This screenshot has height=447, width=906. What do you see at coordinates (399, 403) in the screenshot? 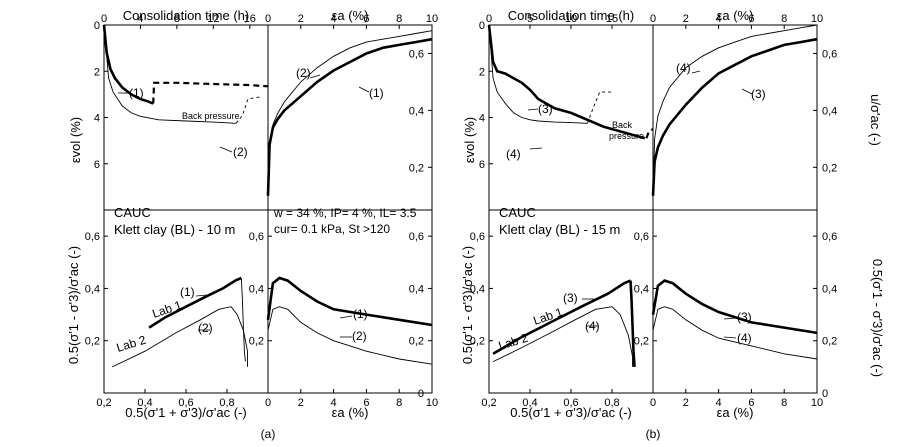
I see `xtick-bottom-strain-0-ticklabel-4: 8` at bounding box center [399, 403].